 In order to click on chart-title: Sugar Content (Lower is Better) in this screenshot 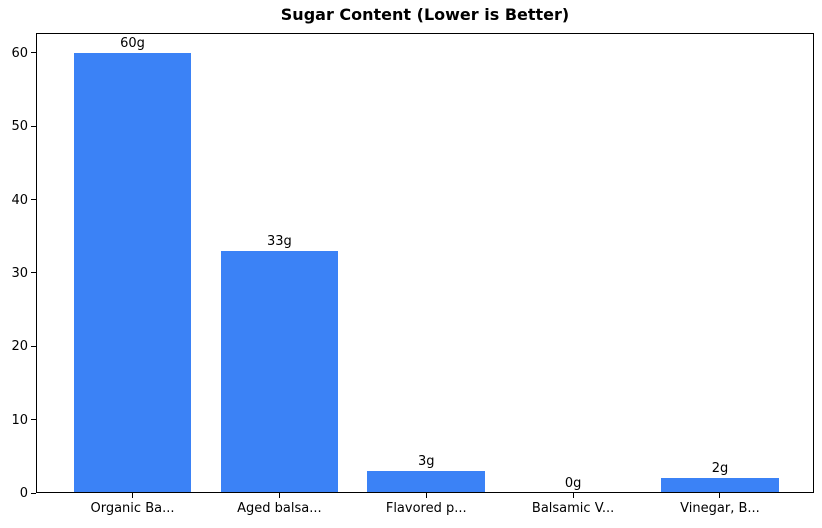, I will do `click(425, 14)`.